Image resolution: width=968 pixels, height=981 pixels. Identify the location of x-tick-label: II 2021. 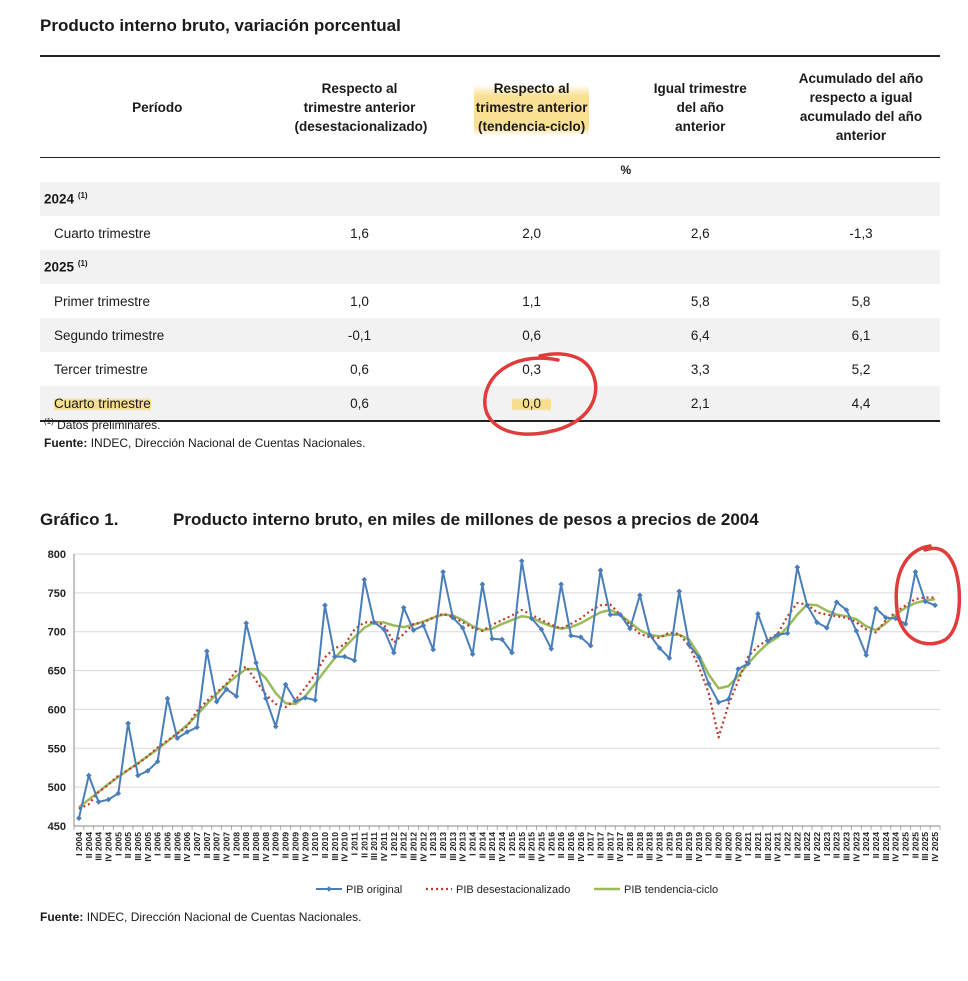
(758, 845).